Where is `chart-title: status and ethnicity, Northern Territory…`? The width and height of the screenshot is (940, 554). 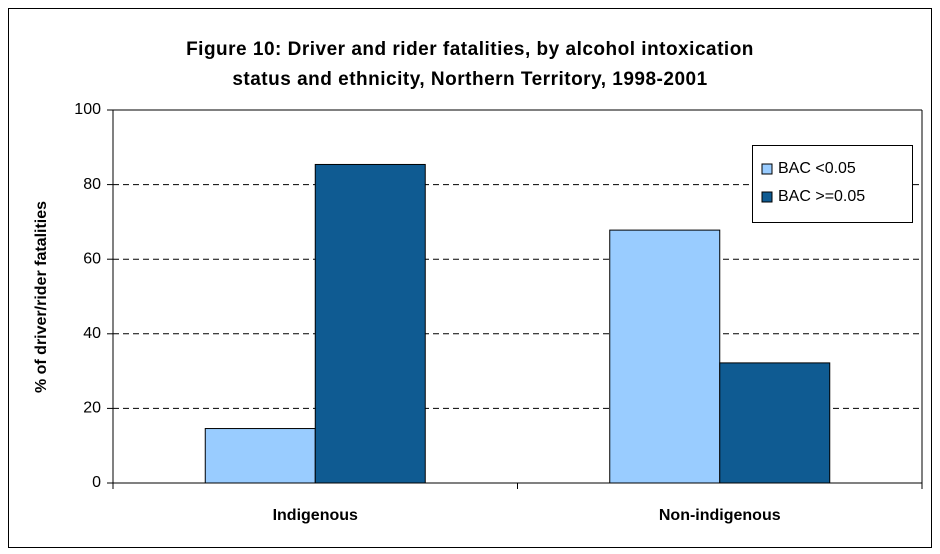 chart-title: status and ethnicity, Northern Territory… is located at coordinates (469, 79).